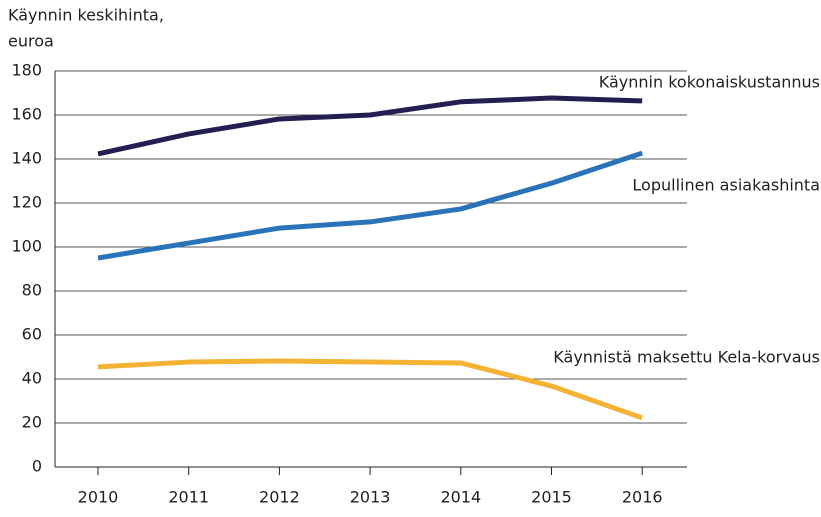  Describe the element at coordinates (370, 497) in the screenshot. I see `x-tick-label: 2013` at that location.